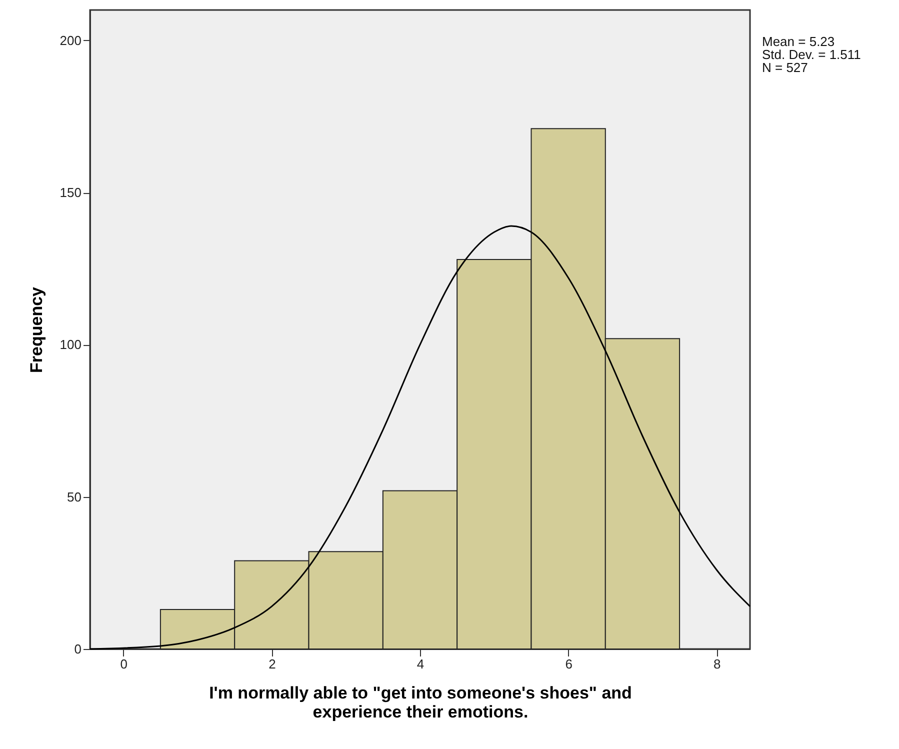 The width and height of the screenshot is (899, 749). I want to click on x-tick-label: 6, so click(568, 664).